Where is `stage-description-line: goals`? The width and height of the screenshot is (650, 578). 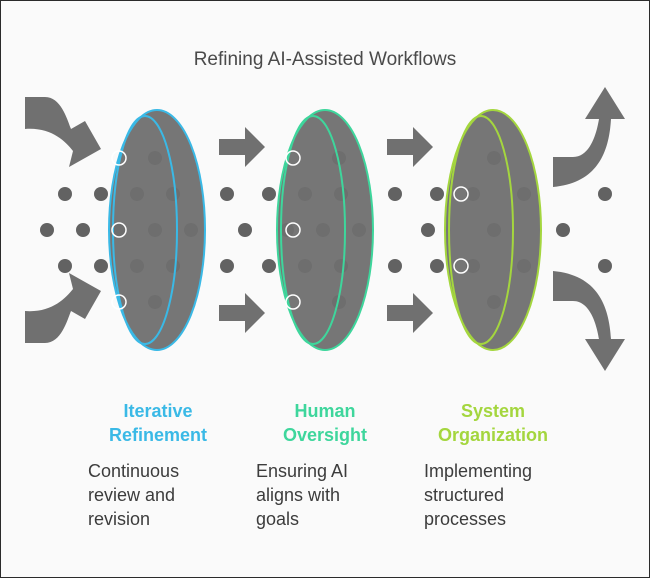 stage-description-line: goals is located at coordinates (278, 519).